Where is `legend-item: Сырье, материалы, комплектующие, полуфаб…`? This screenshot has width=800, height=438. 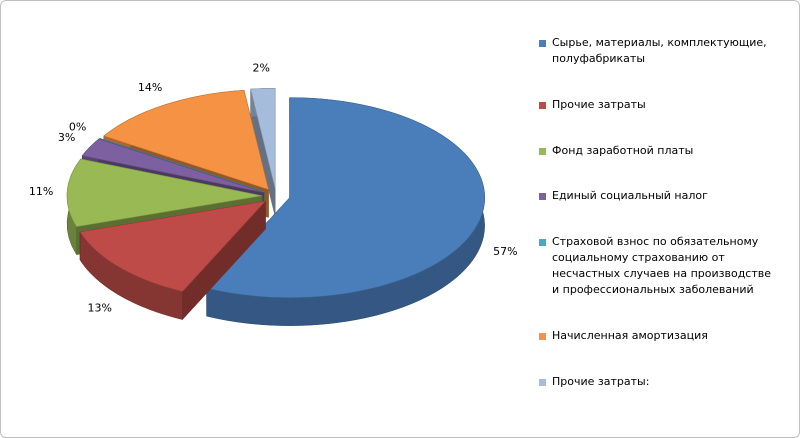
legend-item: Сырье, материалы, комплектующие, полуфаб… is located at coordinates (656, 51).